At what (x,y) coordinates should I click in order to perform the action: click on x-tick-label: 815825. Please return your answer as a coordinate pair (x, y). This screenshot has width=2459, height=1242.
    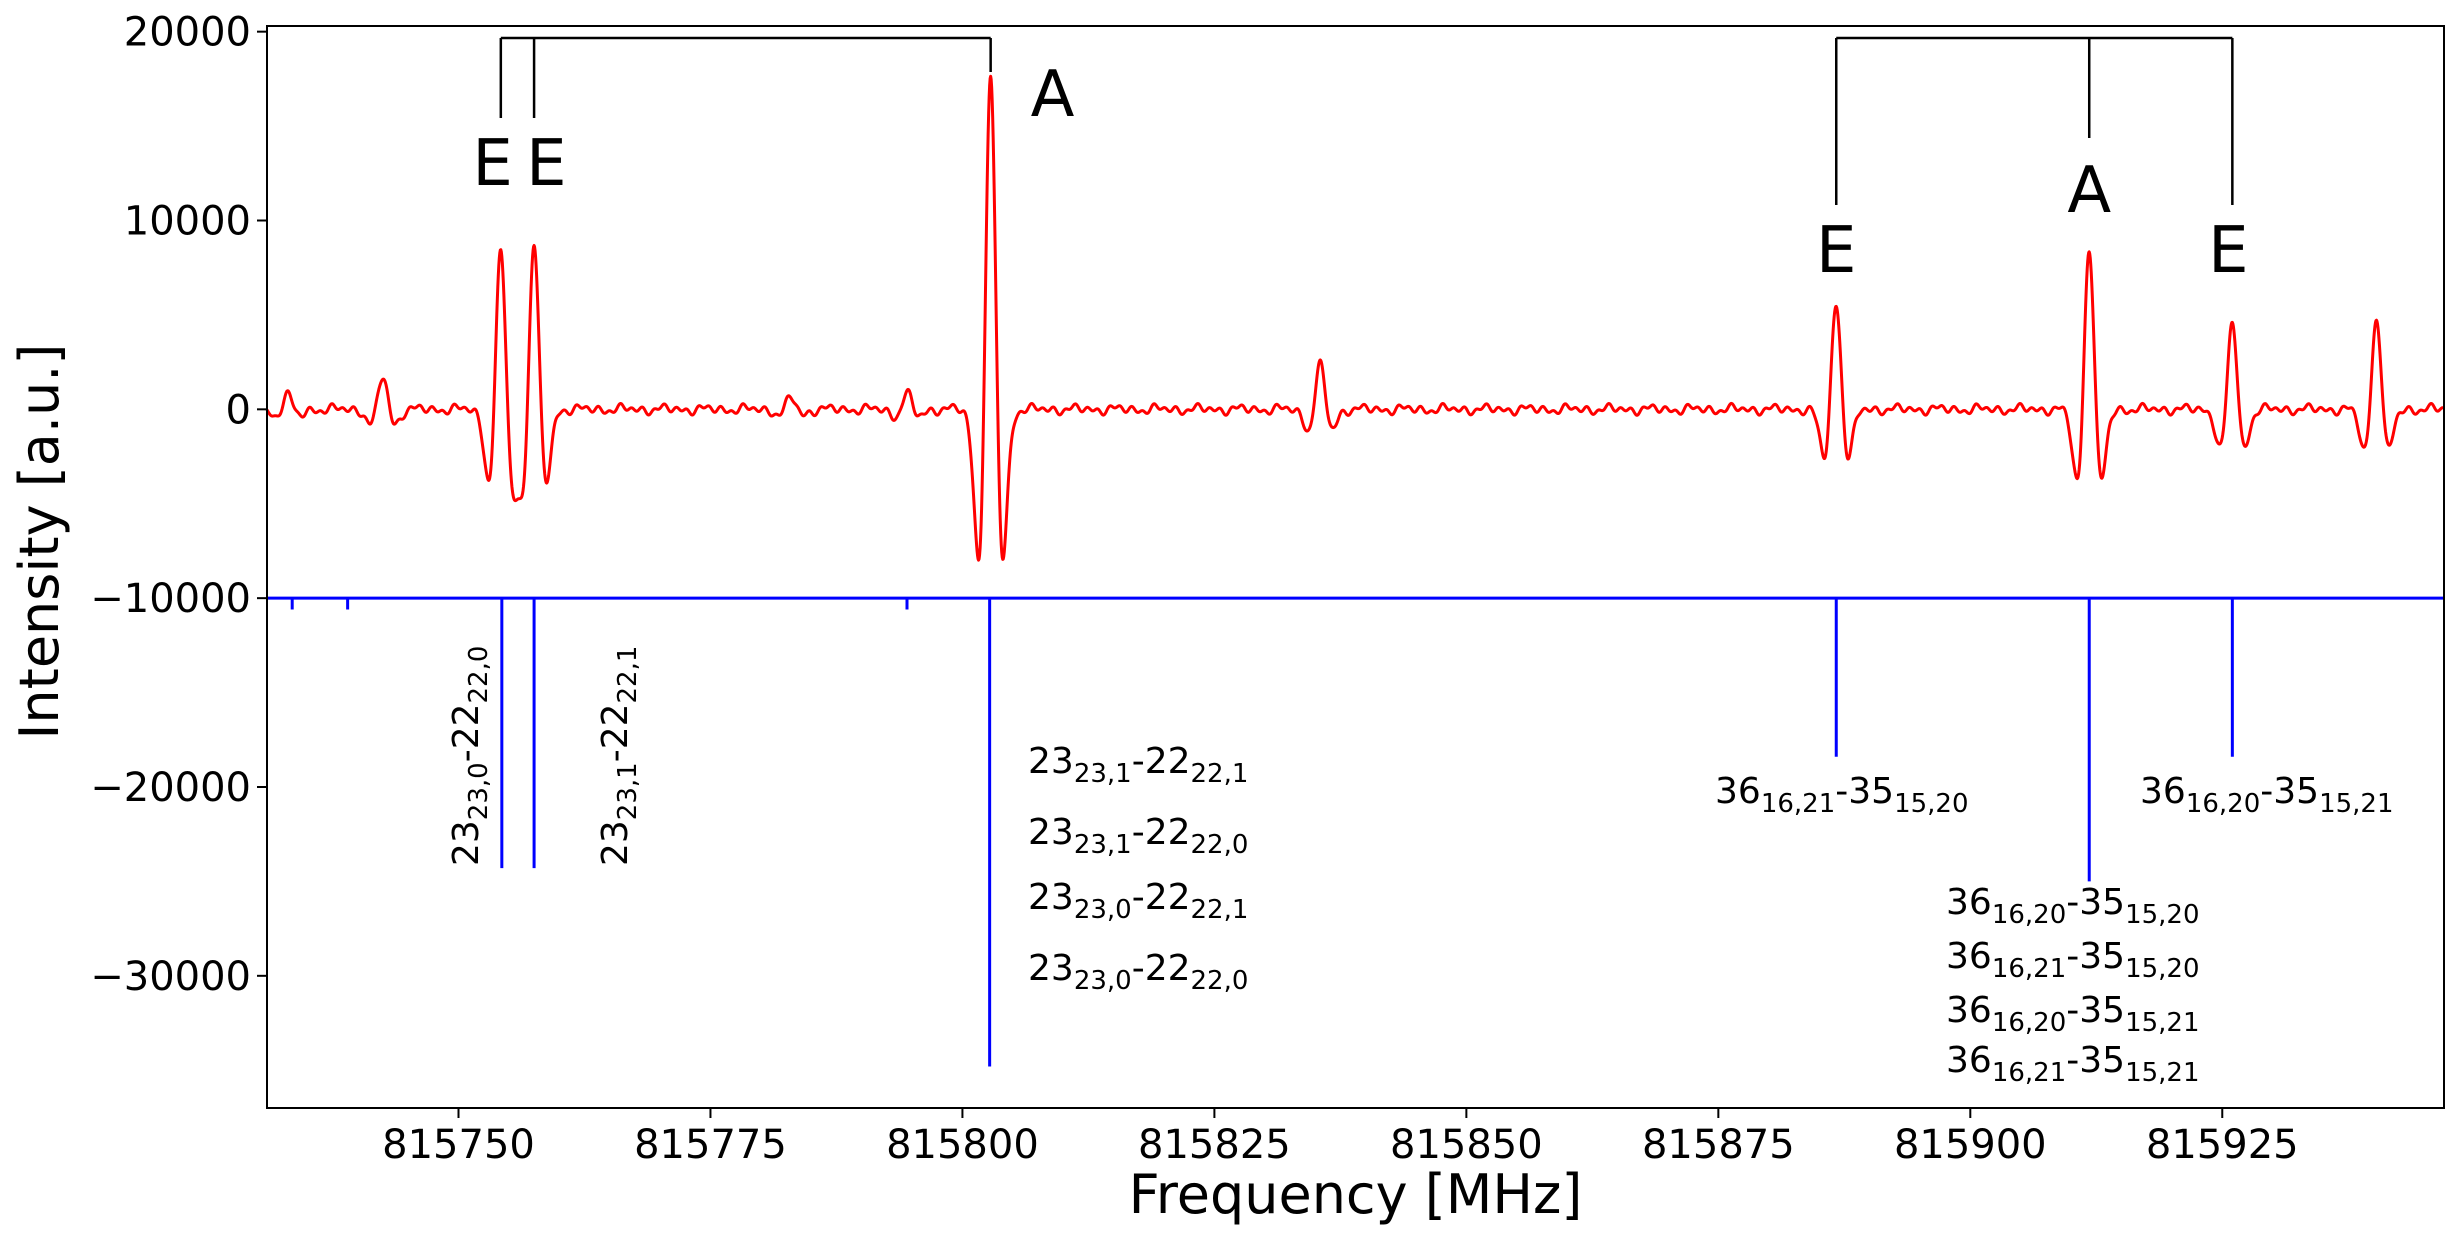
    Looking at the image, I should click on (1214, 1145).